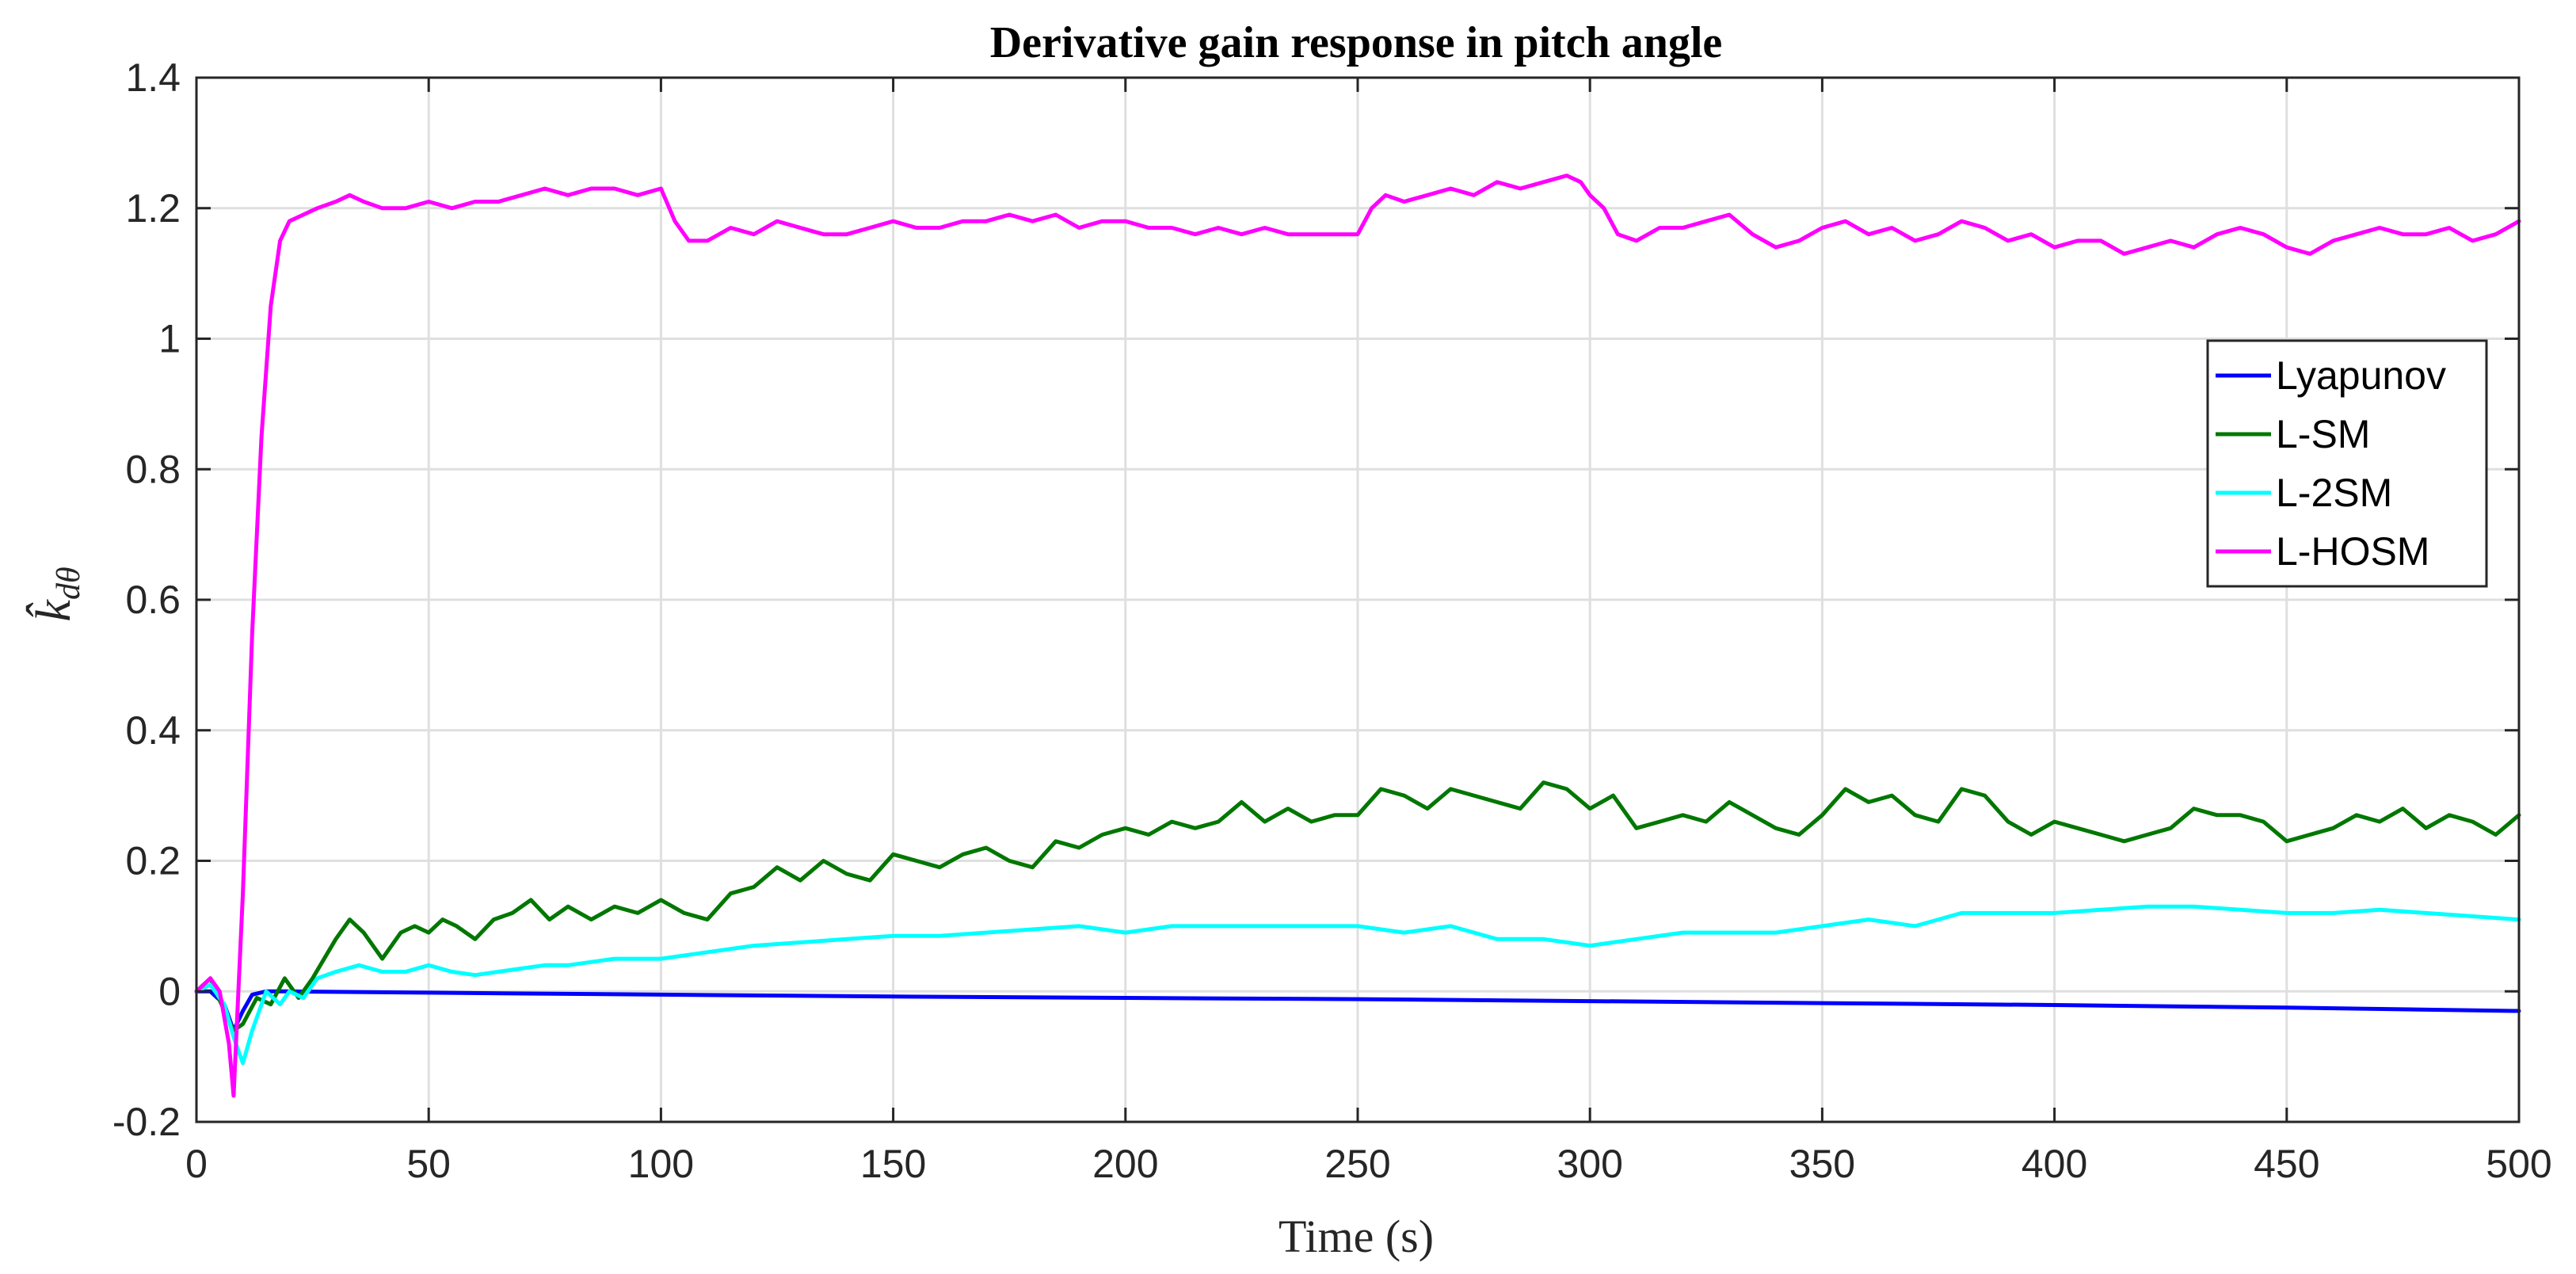  I want to click on x-tick-label: 350, so click(1822, 1164).